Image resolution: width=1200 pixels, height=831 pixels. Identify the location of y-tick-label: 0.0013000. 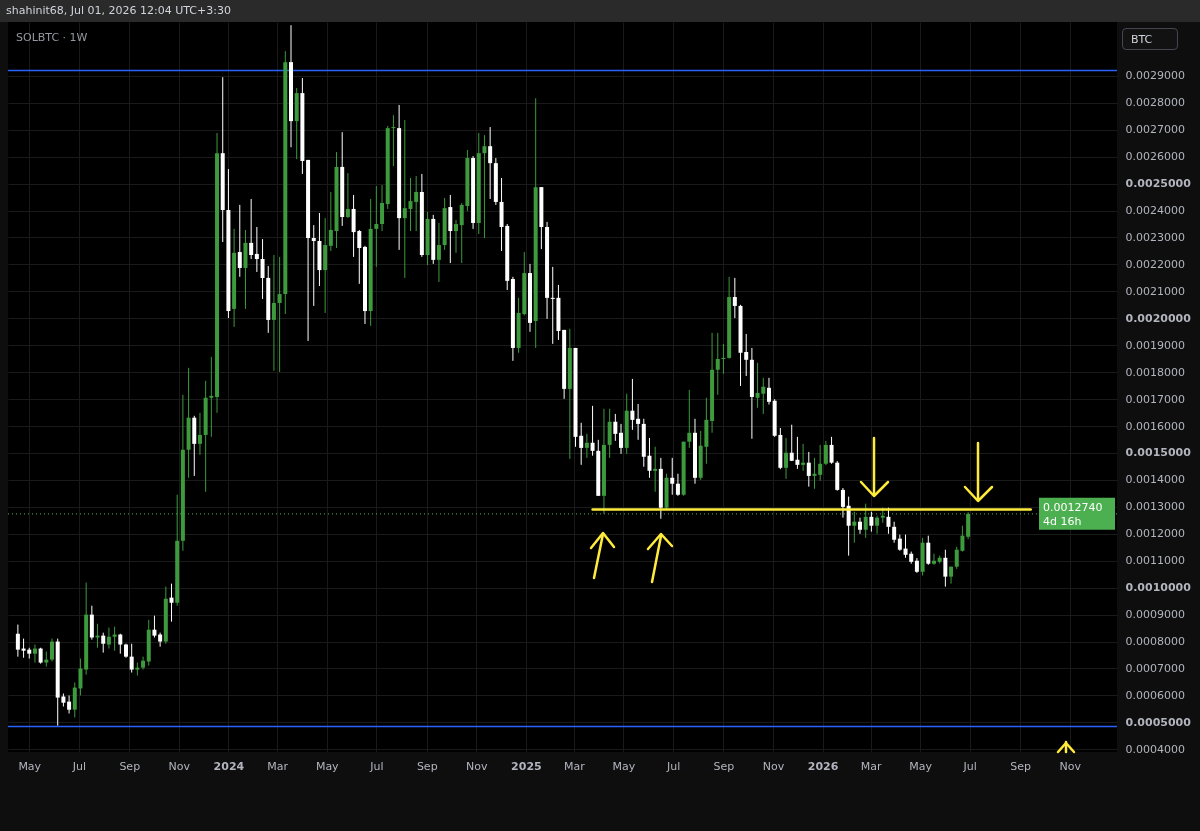
(1155, 507).